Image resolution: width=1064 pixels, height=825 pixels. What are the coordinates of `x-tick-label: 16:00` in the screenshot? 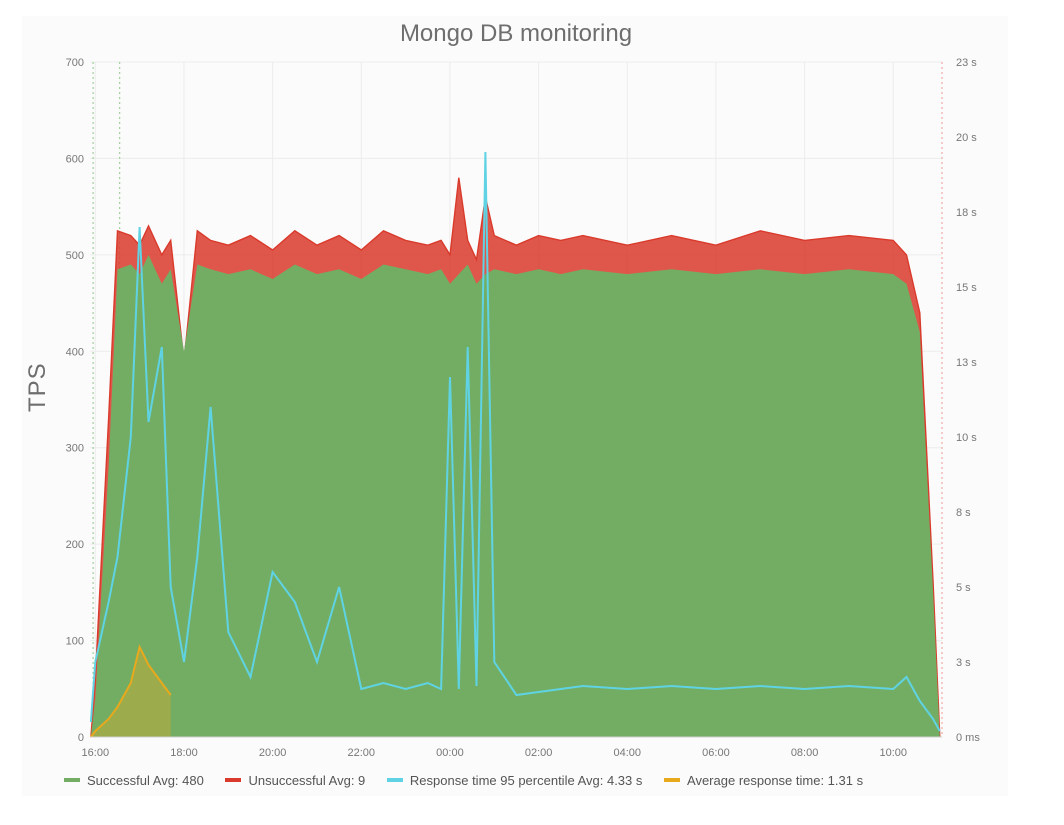 It's located at (96, 753).